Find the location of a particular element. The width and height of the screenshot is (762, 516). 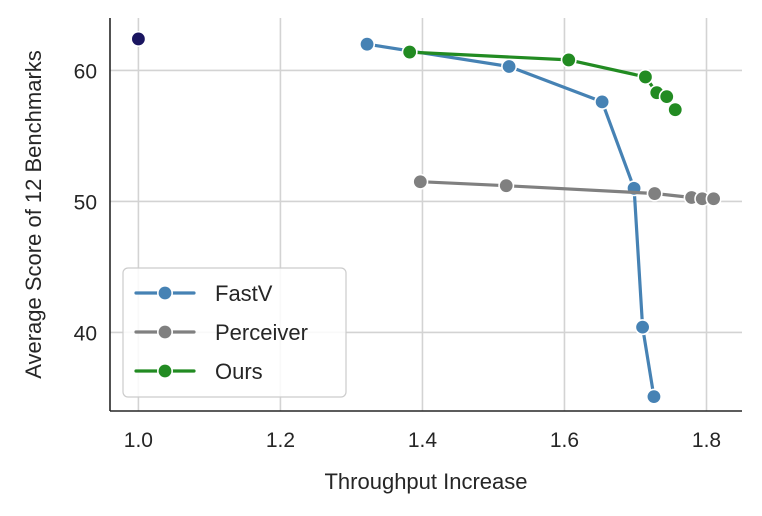

legend-entry-fastv: FastV is located at coordinates (203, 293).